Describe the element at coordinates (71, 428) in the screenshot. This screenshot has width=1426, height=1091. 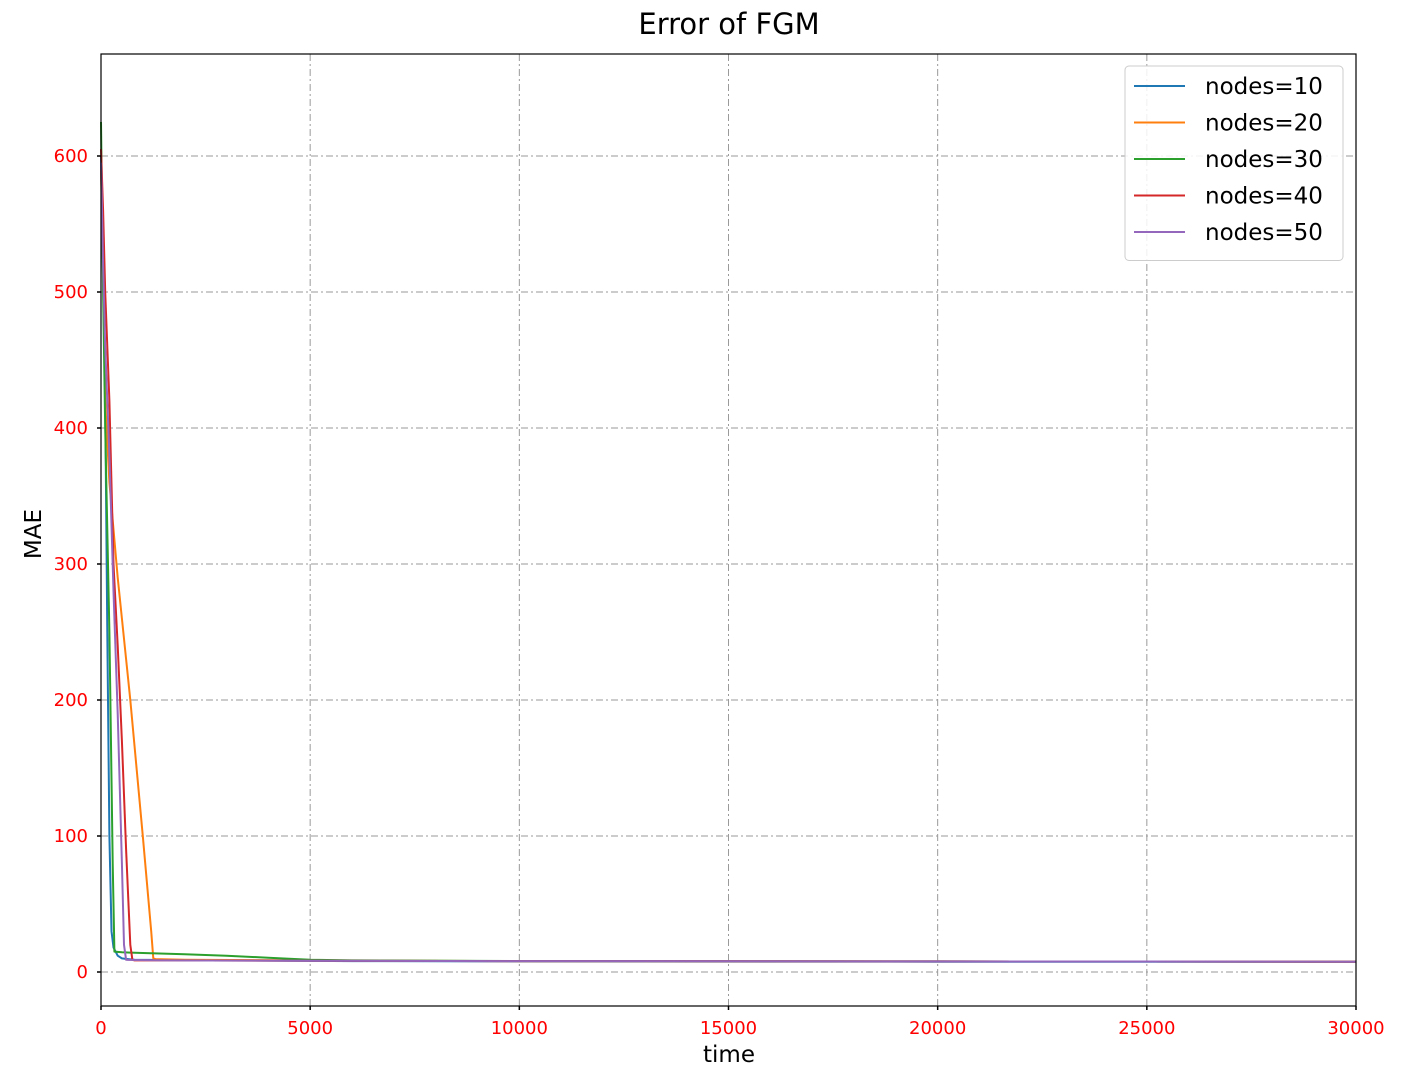
I see `y-tick-label: 400` at that location.